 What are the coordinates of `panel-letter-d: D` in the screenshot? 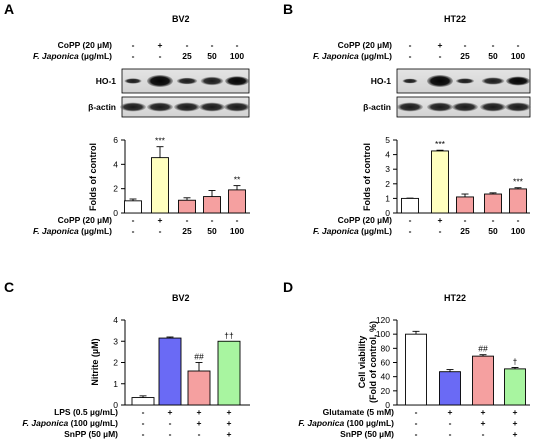 It's located at (288, 287).